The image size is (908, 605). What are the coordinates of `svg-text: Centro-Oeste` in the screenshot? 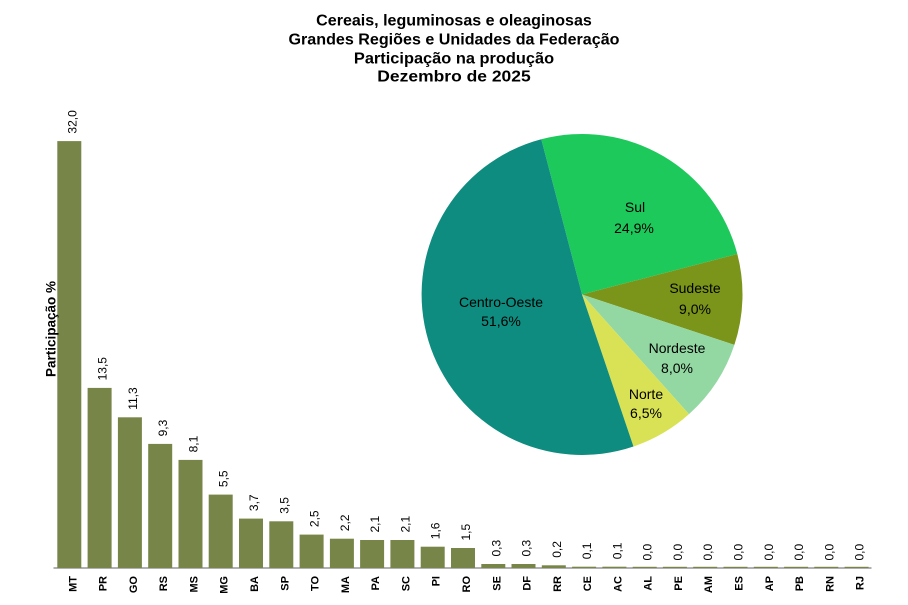 It's located at (501, 302).